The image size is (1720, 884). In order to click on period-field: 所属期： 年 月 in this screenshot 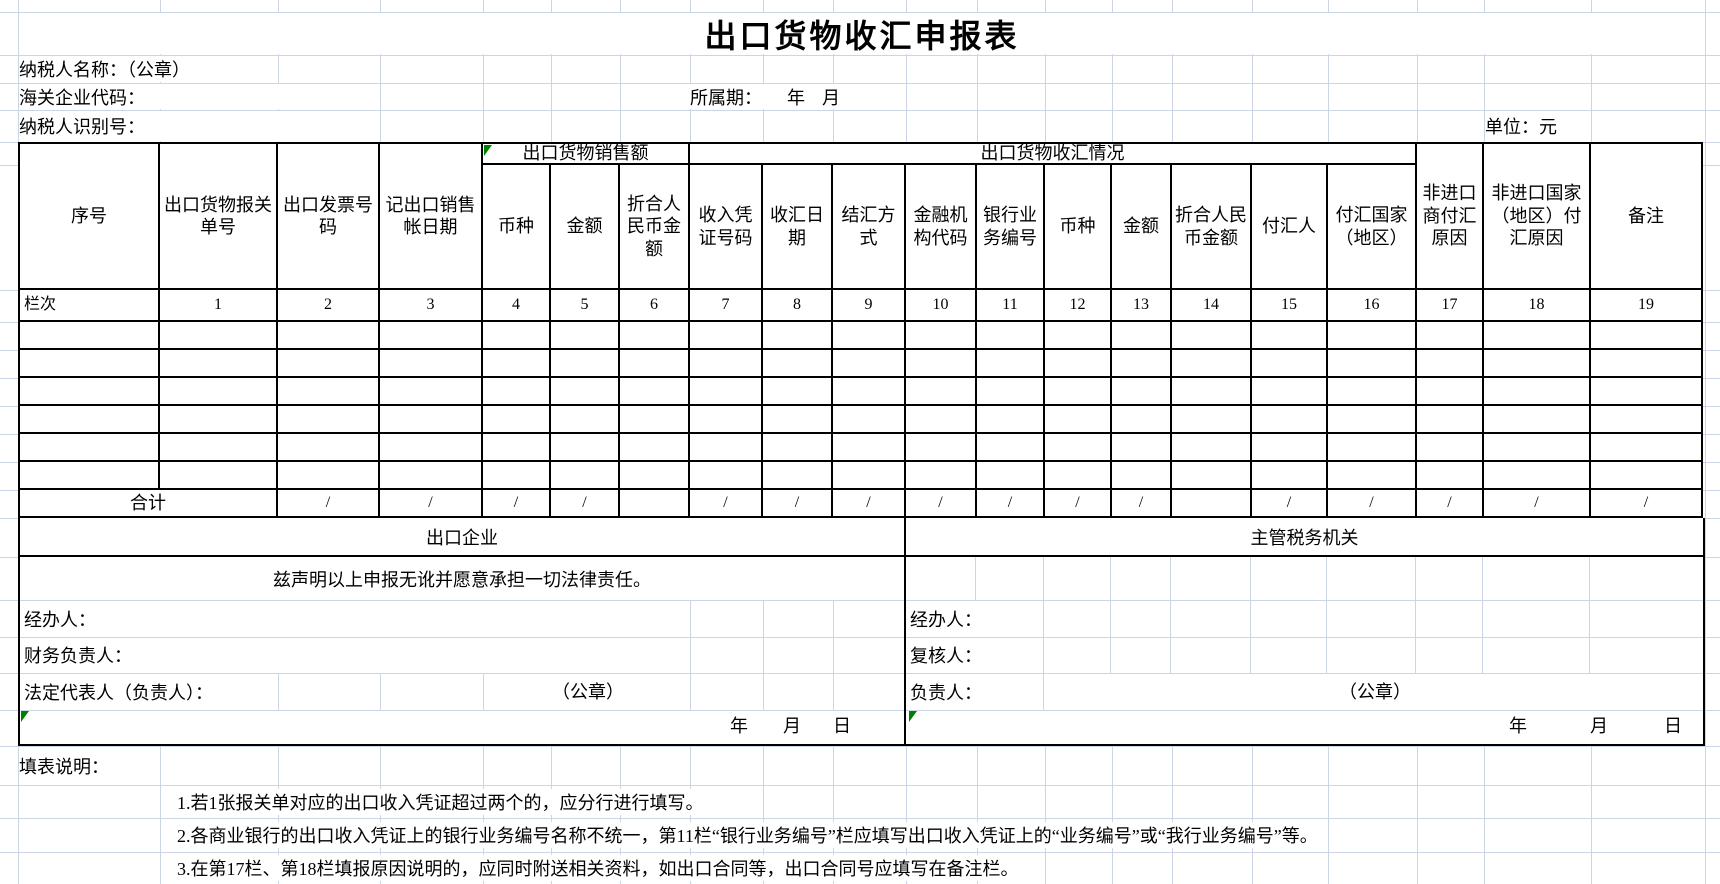, I will do `click(798, 96)`.